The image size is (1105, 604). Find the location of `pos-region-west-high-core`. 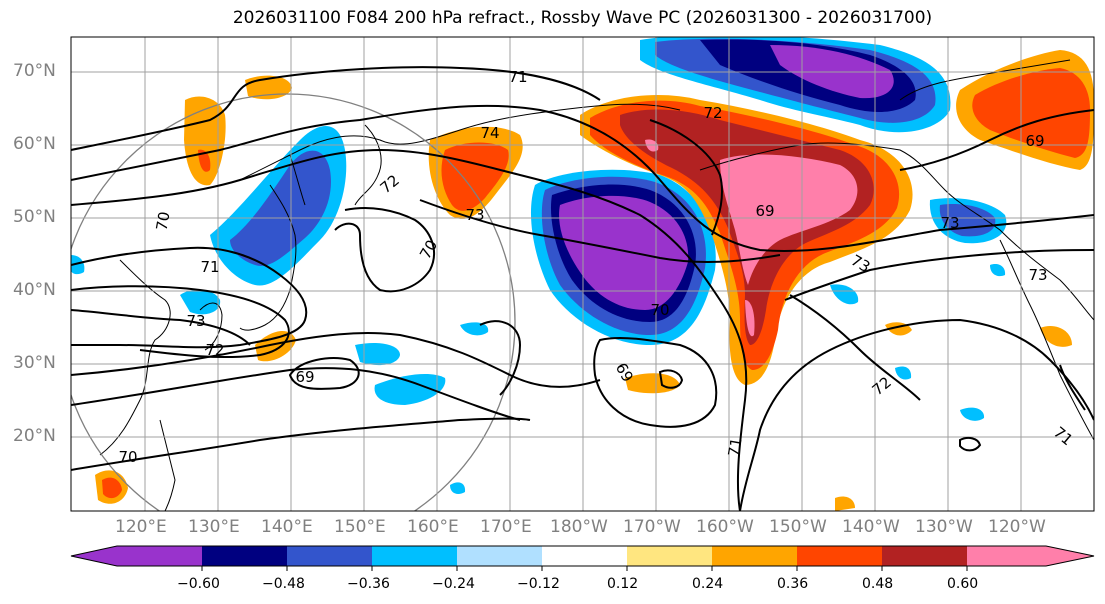

pos-region-west-high-core is located at coordinates (204, 160).